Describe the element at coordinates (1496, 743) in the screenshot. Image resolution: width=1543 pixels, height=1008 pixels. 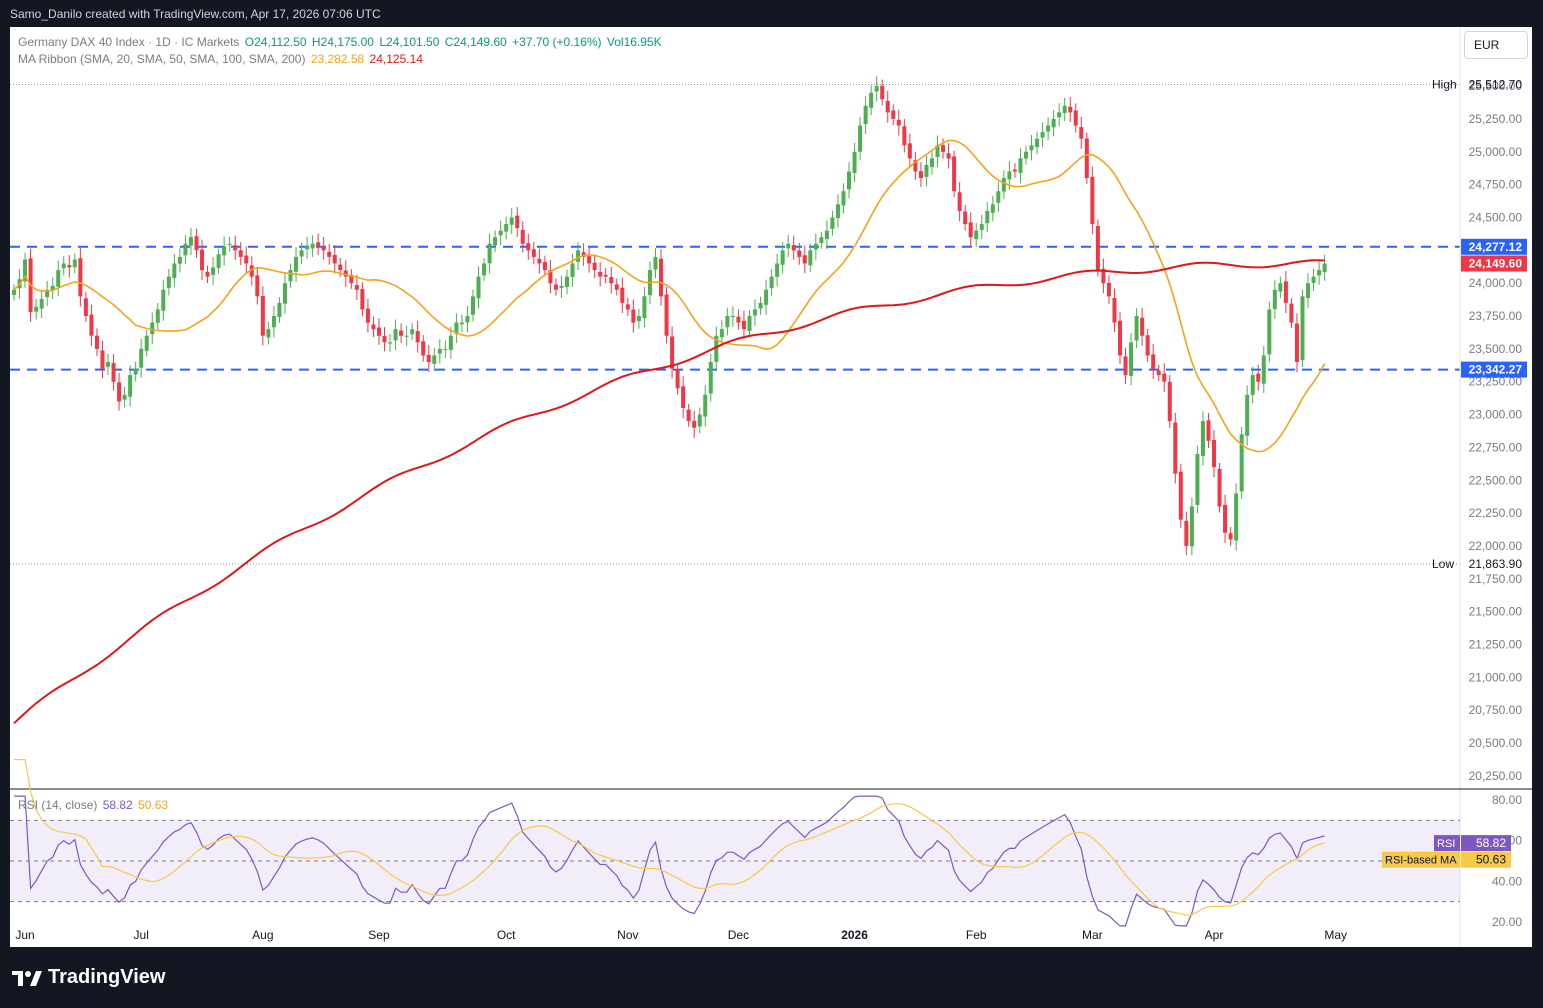
I see `price-tick-label: 20,500.00` at that location.